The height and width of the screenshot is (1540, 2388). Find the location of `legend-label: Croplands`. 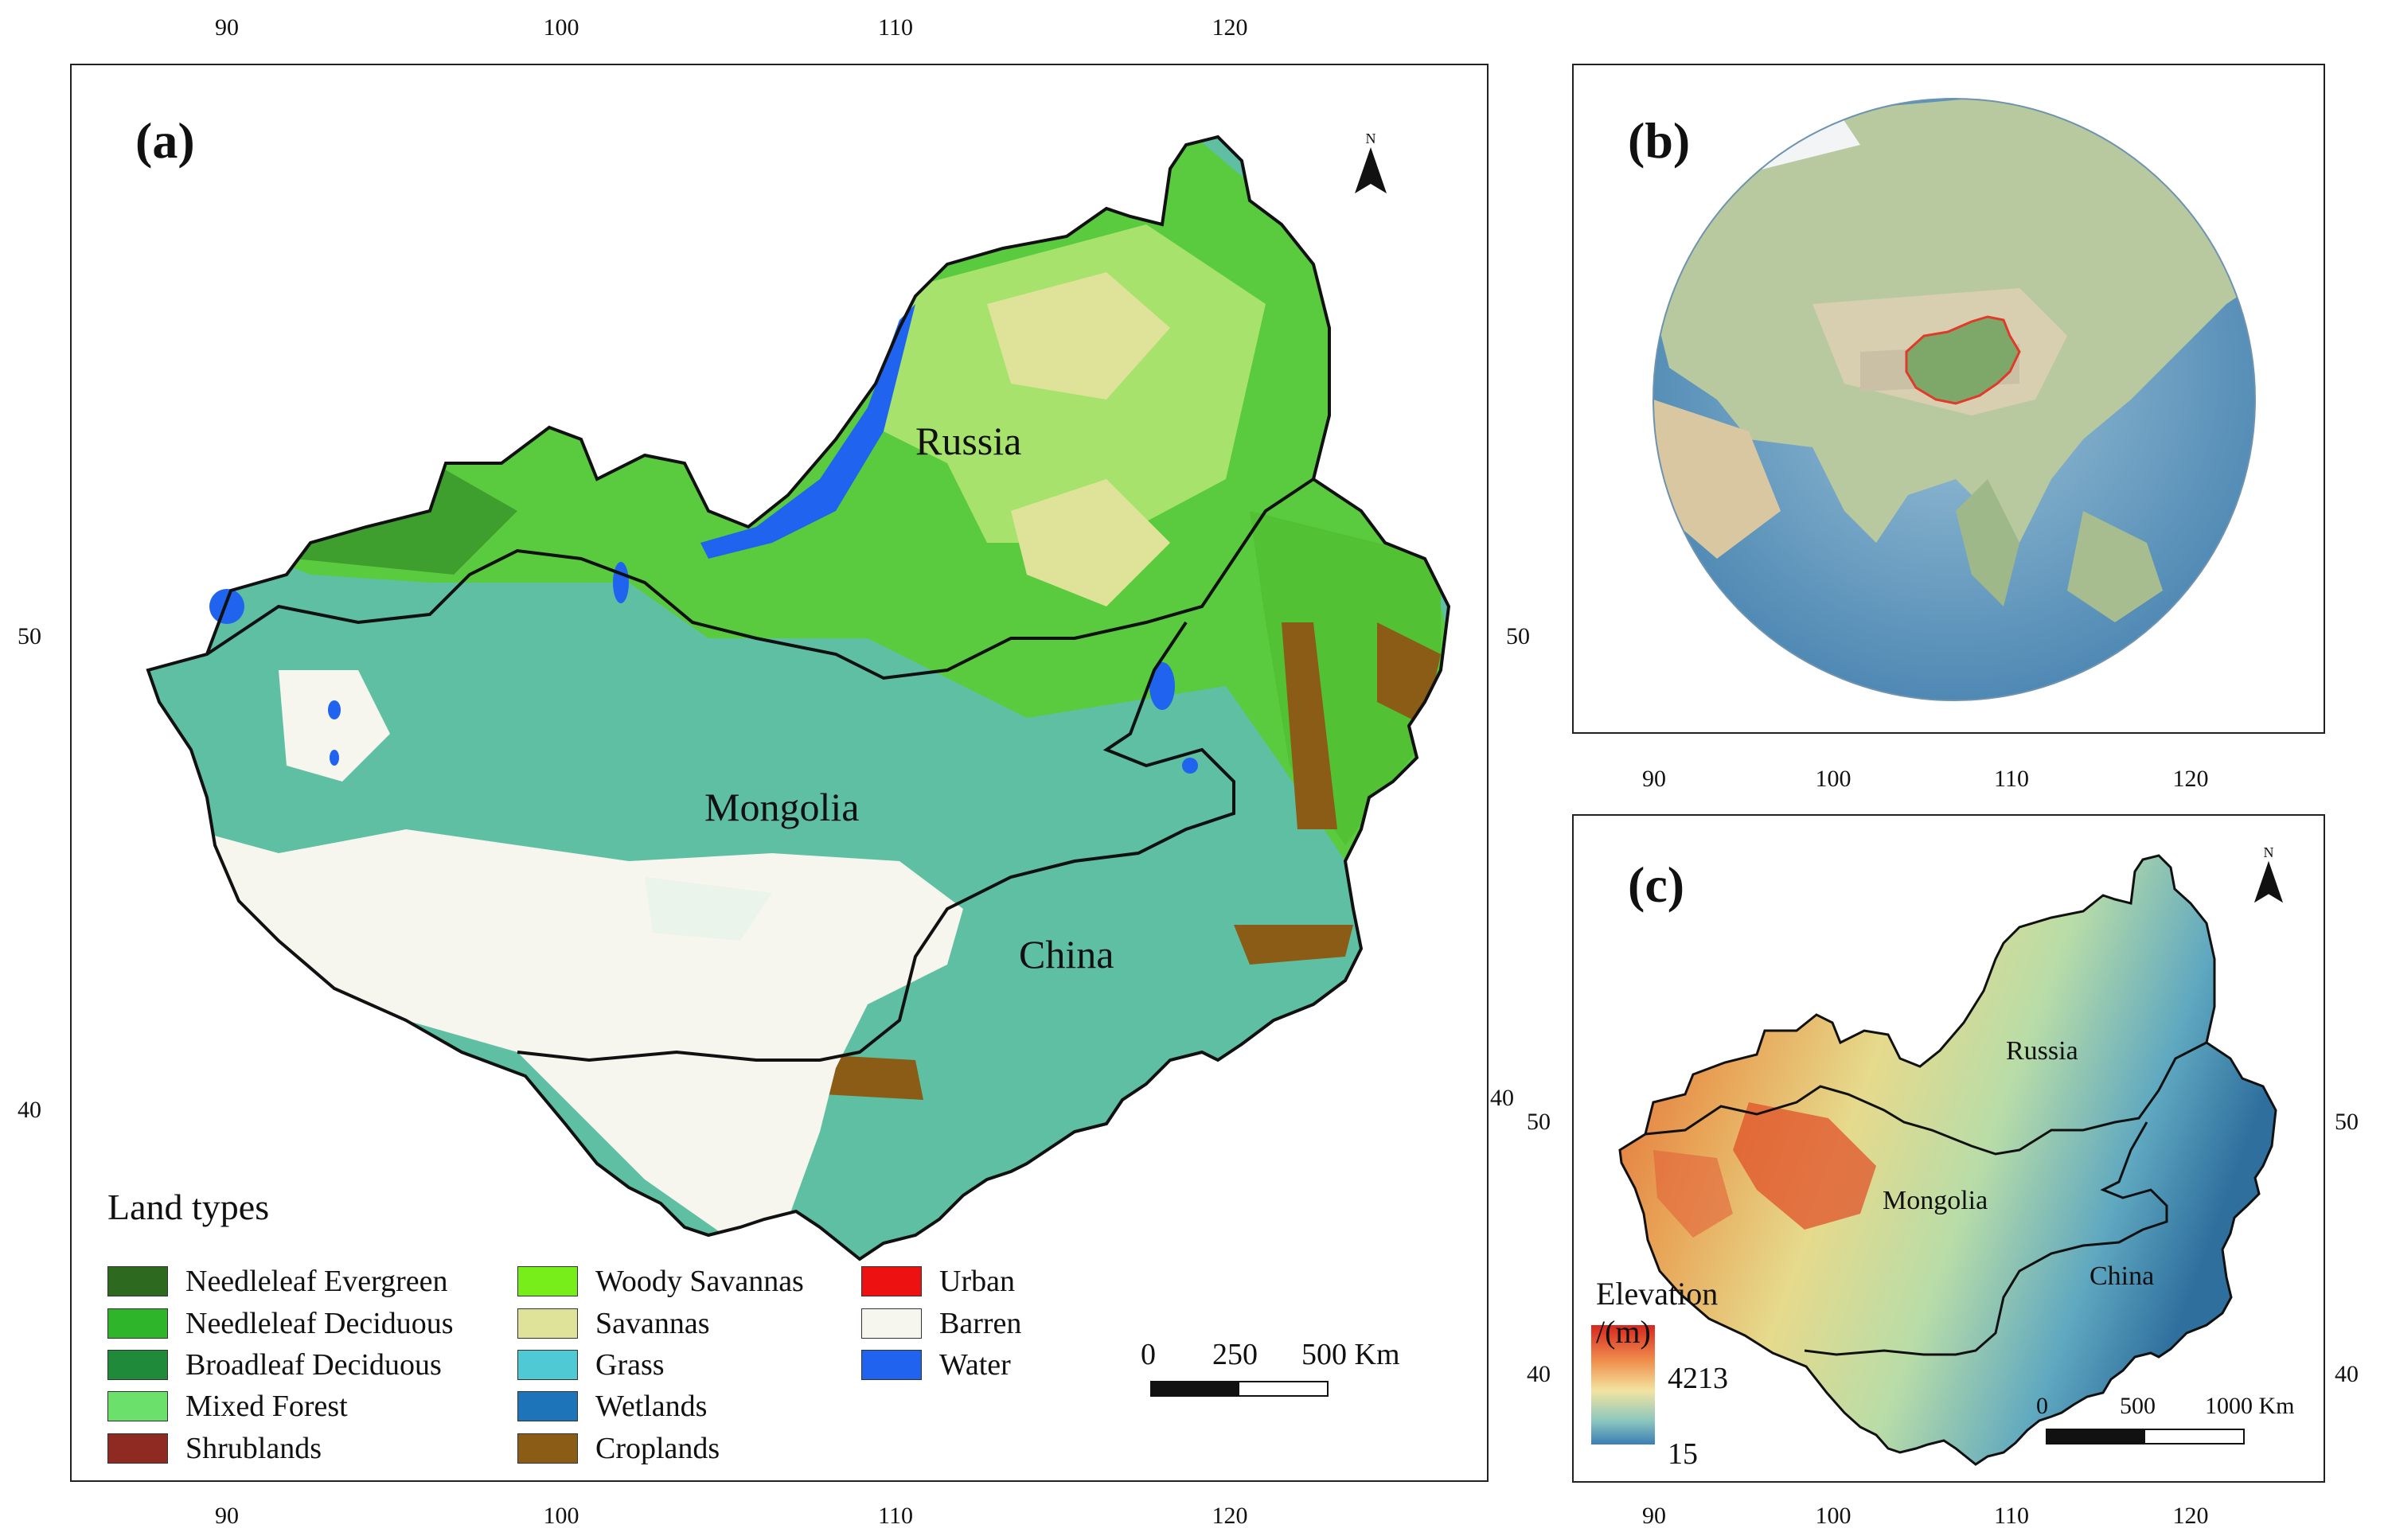

legend-label: Croplands is located at coordinates (658, 1449).